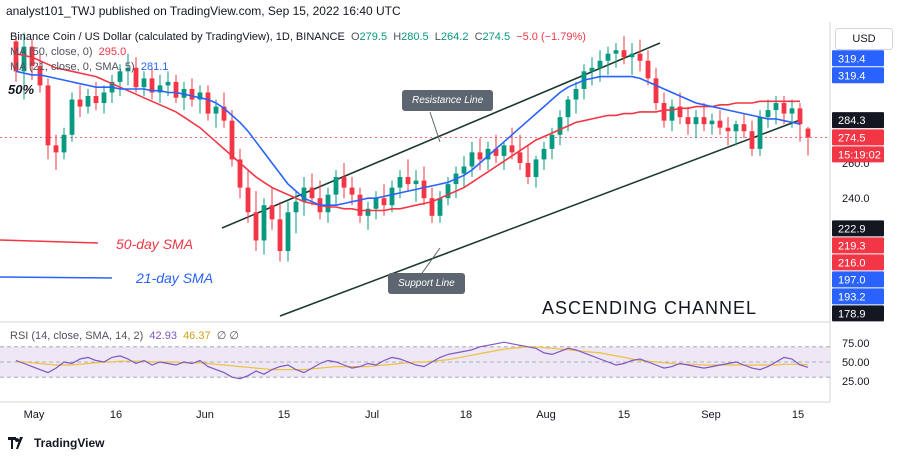  What do you see at coordinates (49, 241) in the screenshot?
I see `sma50-annotation-line` at bounding box center [49, 241].